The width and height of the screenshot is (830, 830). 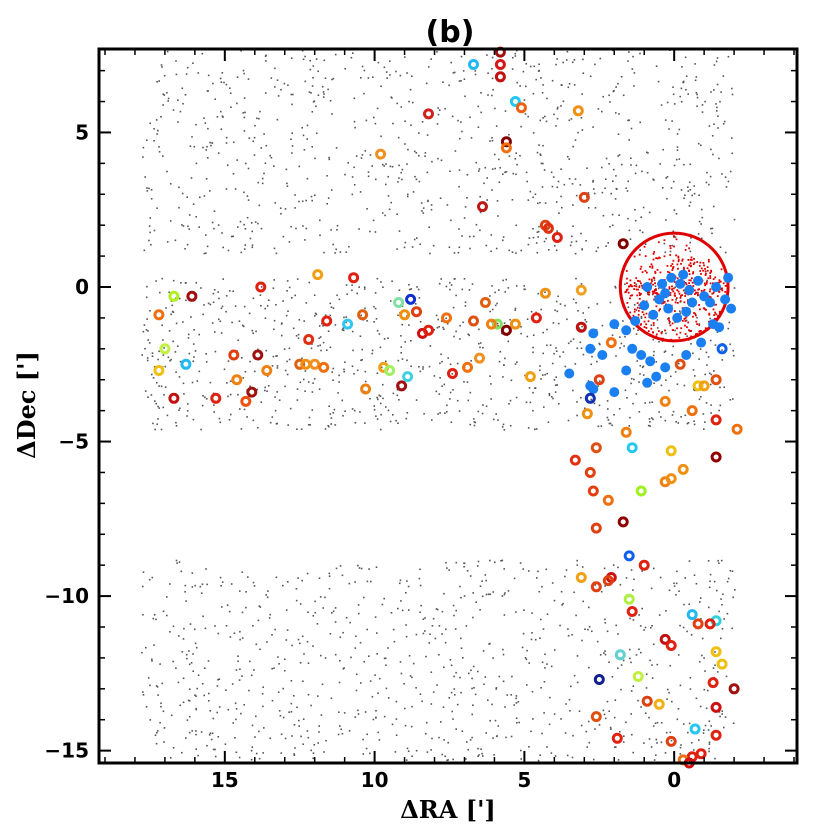 I want to click on blue-member-point, so click(x=716, y=287).